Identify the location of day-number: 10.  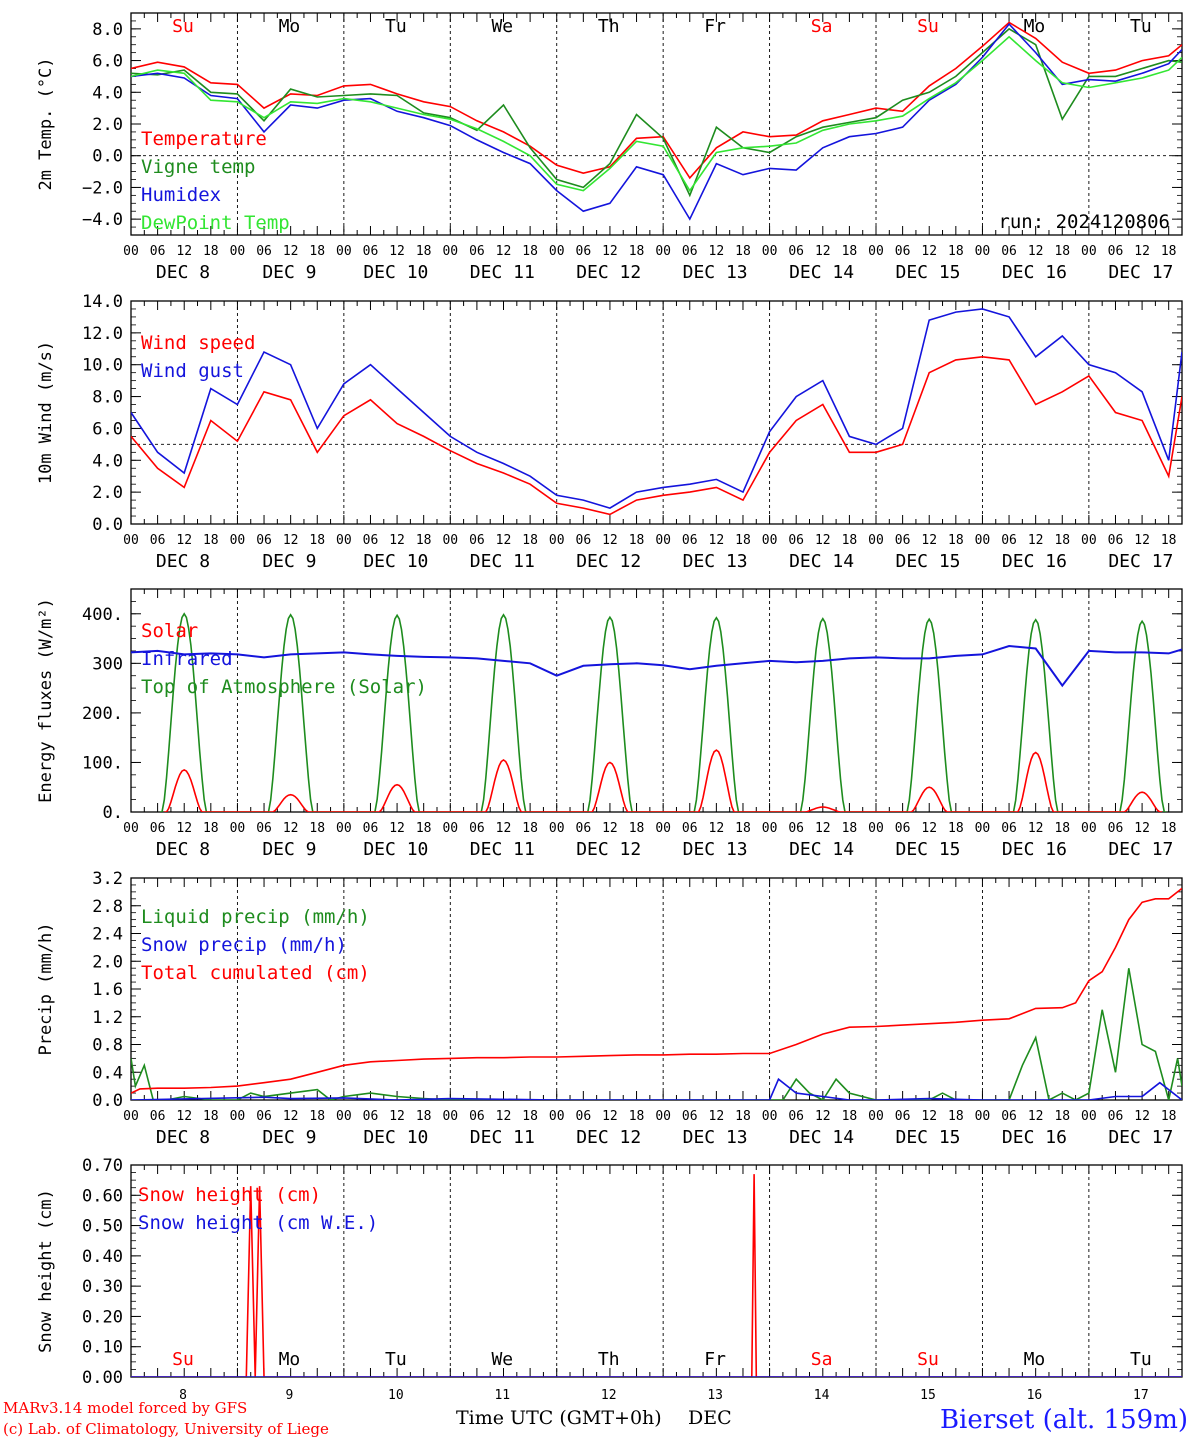
(396, 1395).